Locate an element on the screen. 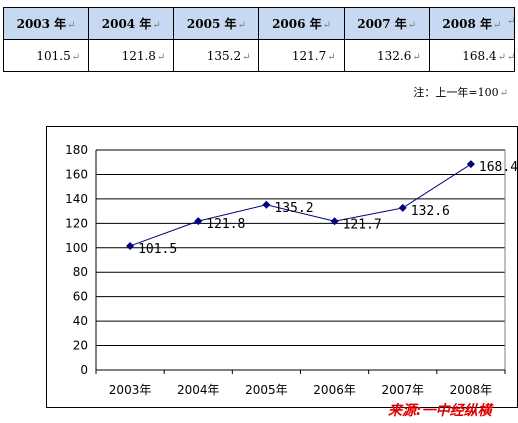 This screenshot has width=518, height=423. y-tick-label: 140 is located at coordinates (76, 199).